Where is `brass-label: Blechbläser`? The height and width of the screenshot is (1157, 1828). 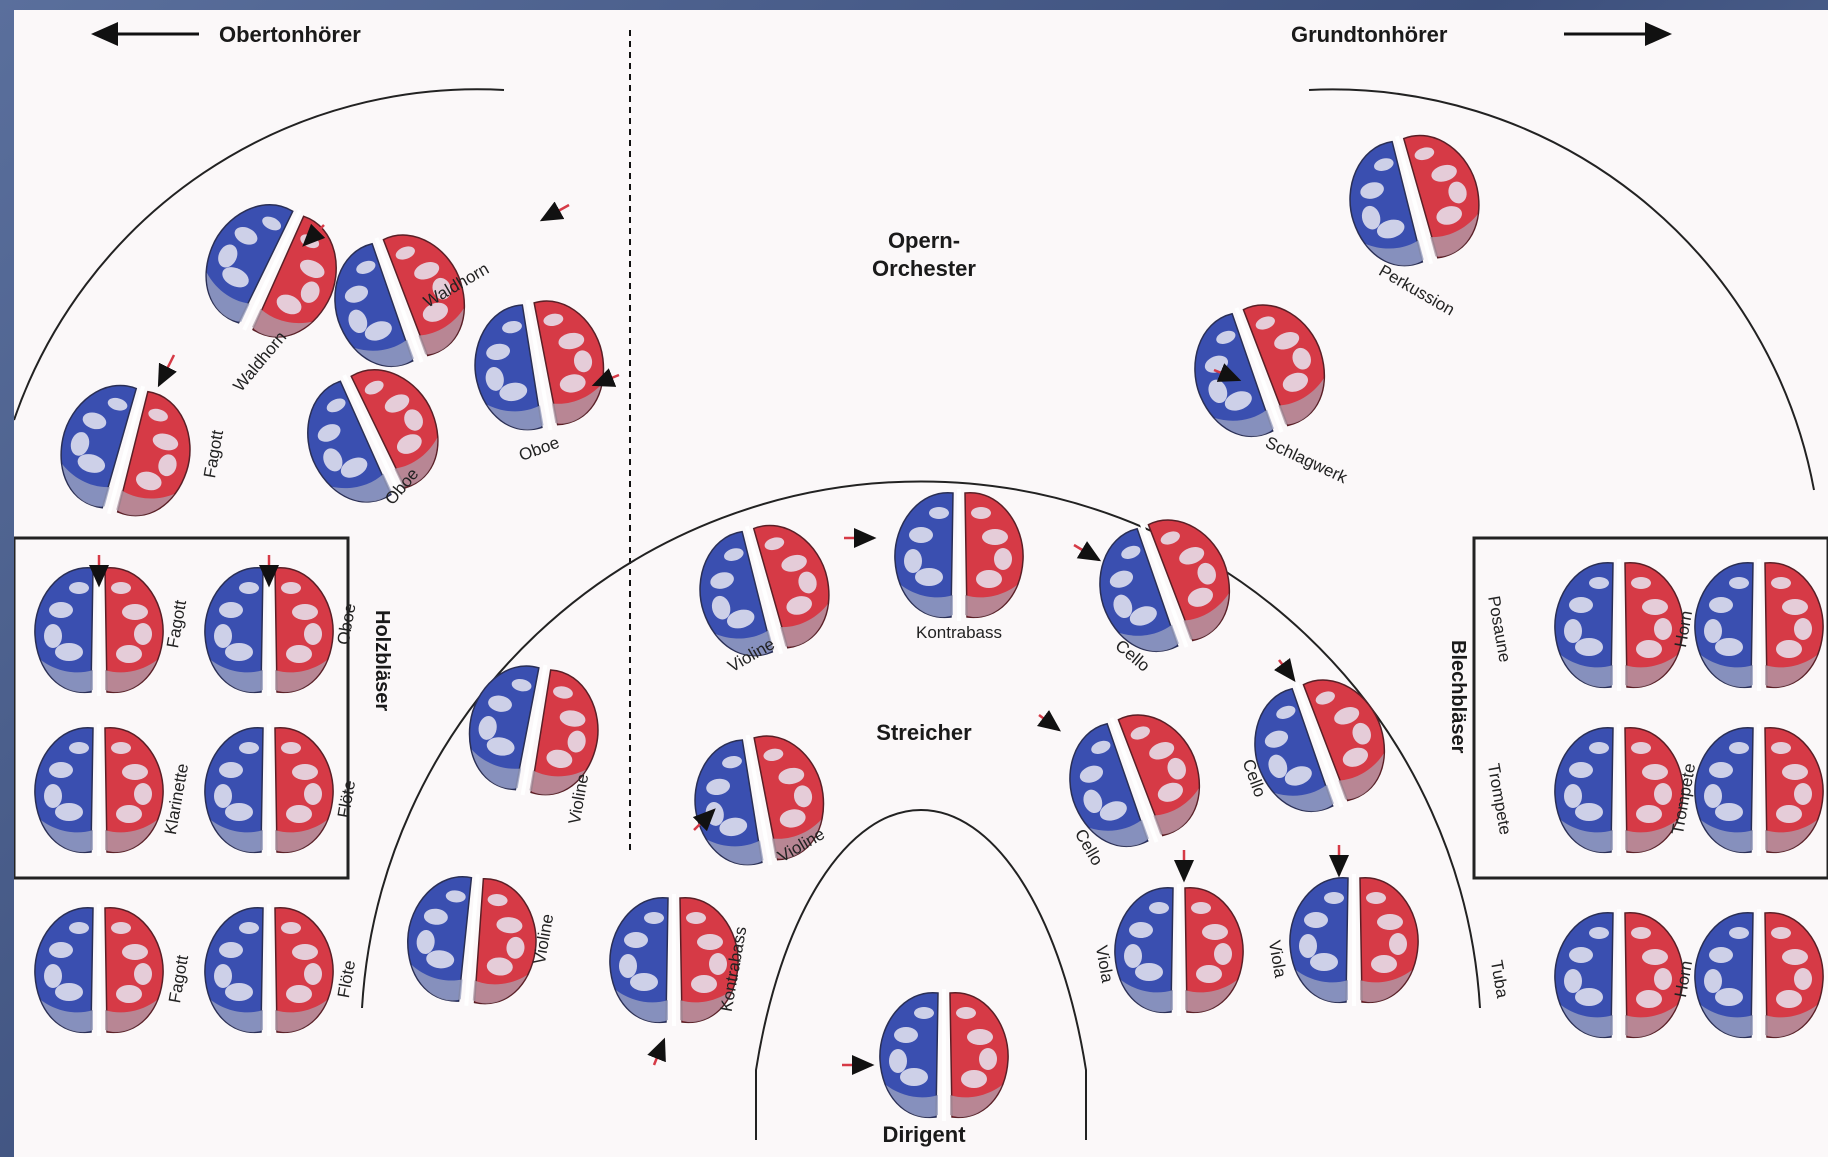 brass-label: Blechbläser is located at coordinates (1458, 697).